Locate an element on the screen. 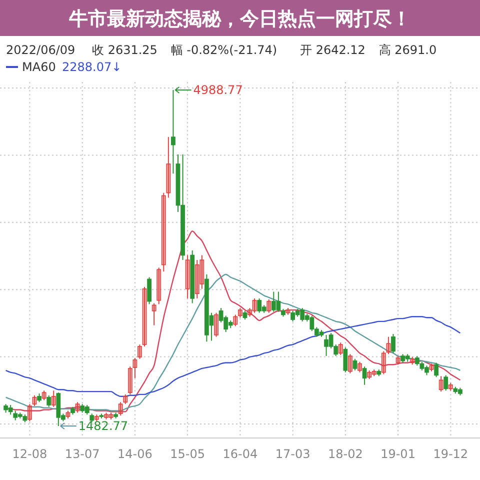 This screenshot has height=480, width=480. annotation: 4988.77 is located at coordinates (218, 90).